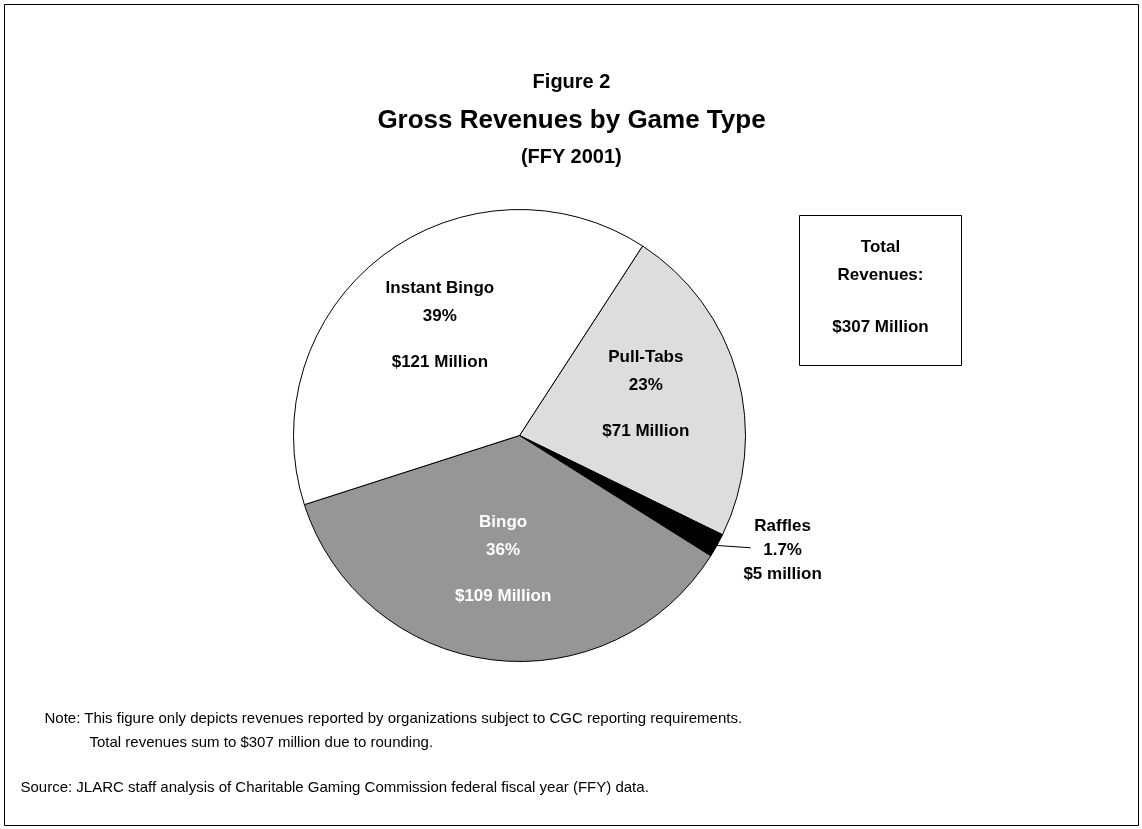 Image resolution: width=1142 pixels, height=829 pixels. Describe the element at coordinates (440, 287) in the screenshot. I see `slice-label: Instant Bingo` at that location.